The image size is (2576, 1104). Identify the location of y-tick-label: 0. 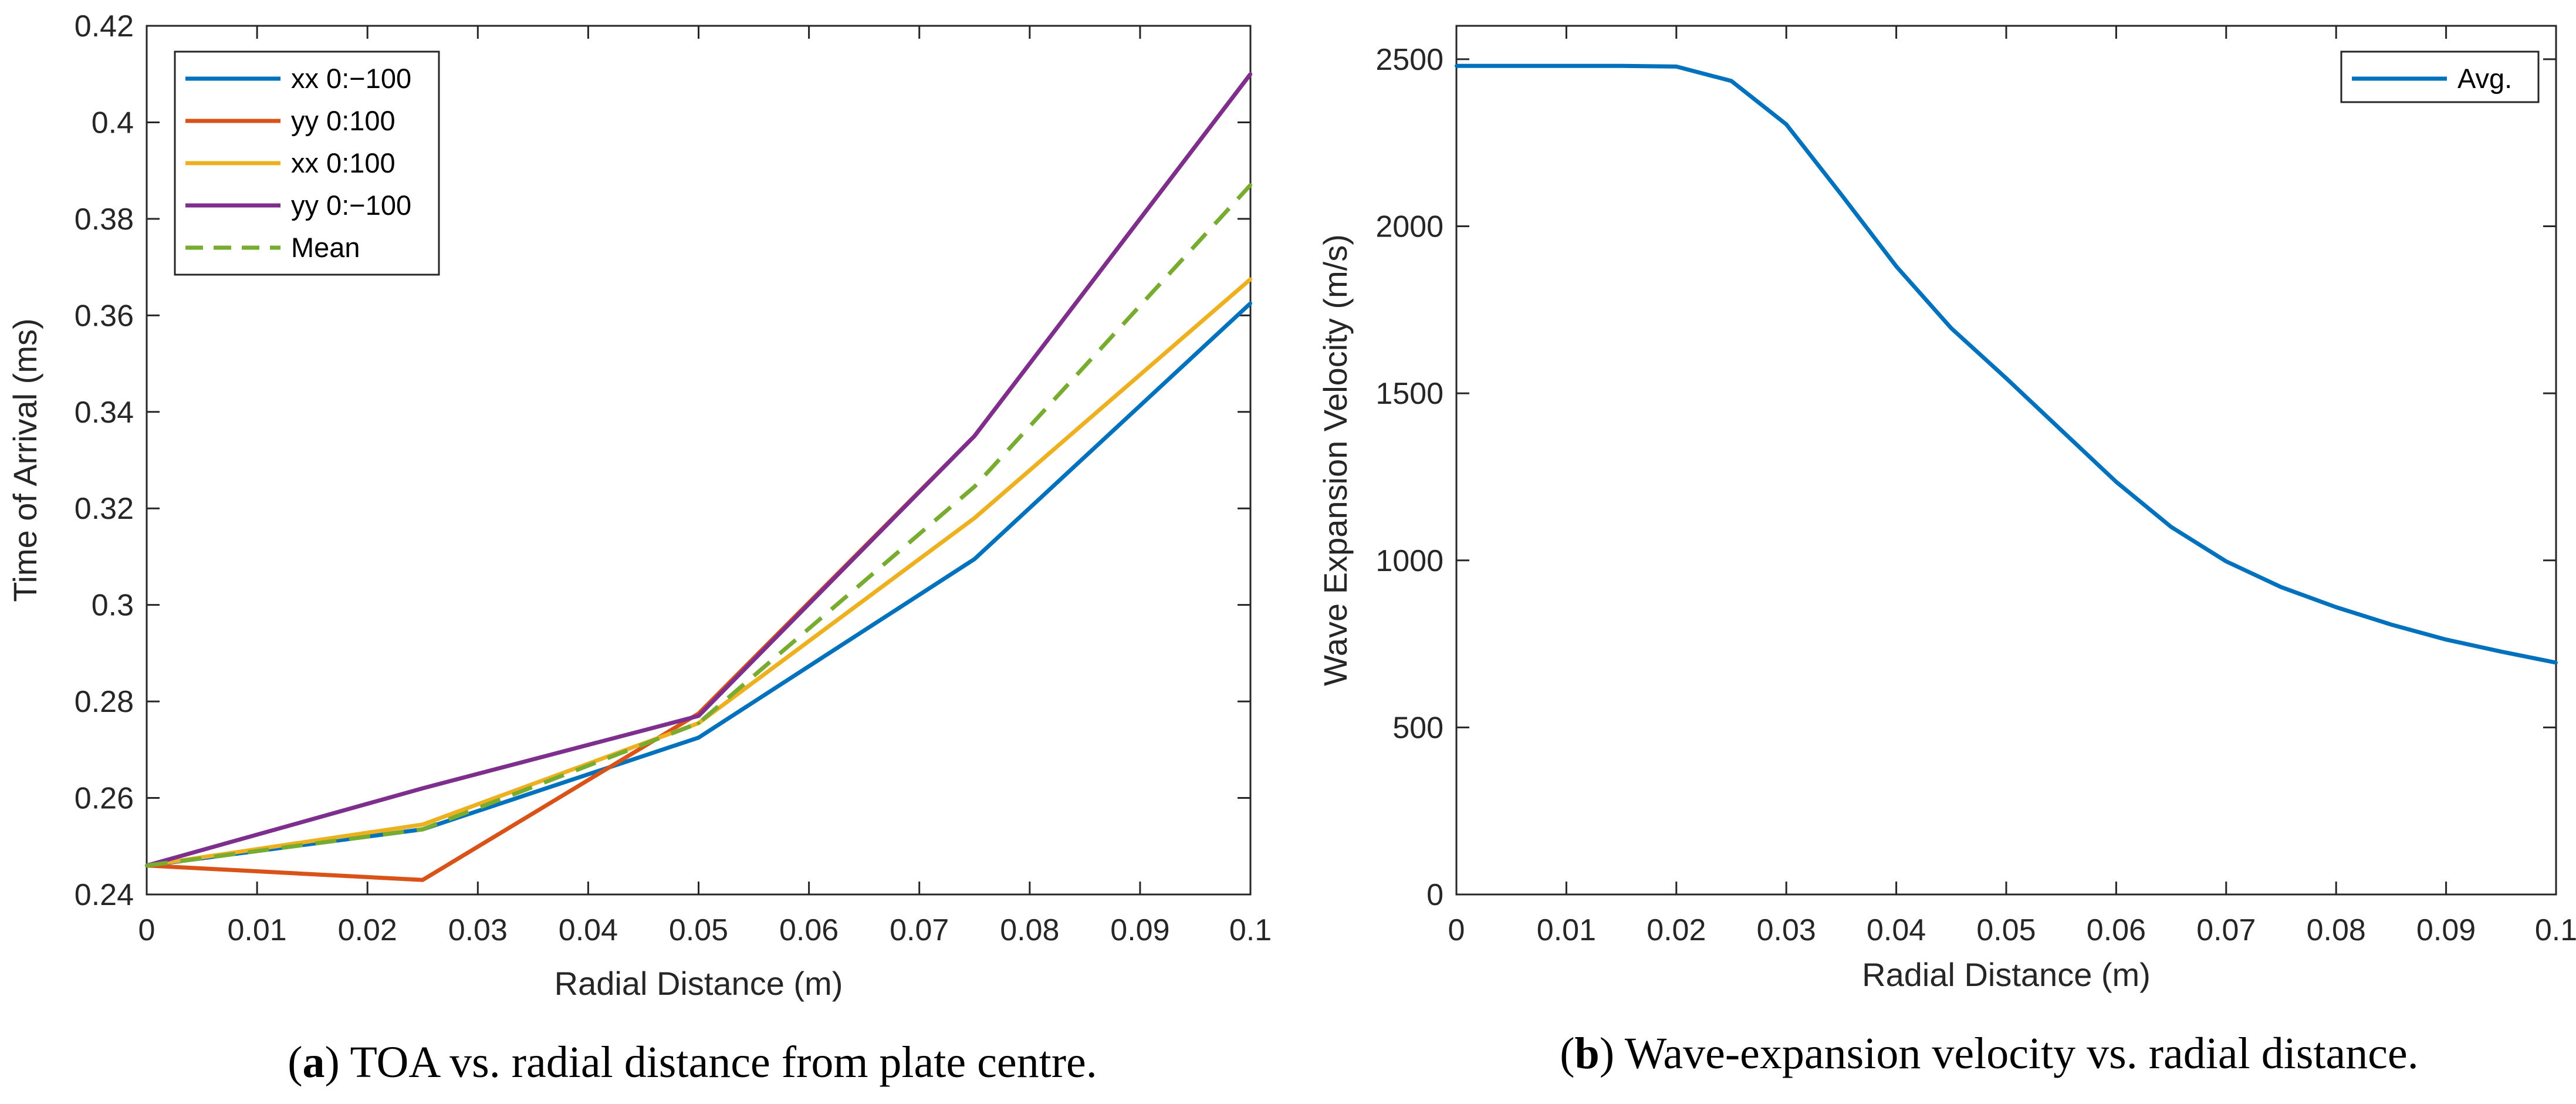
(1434, 895).